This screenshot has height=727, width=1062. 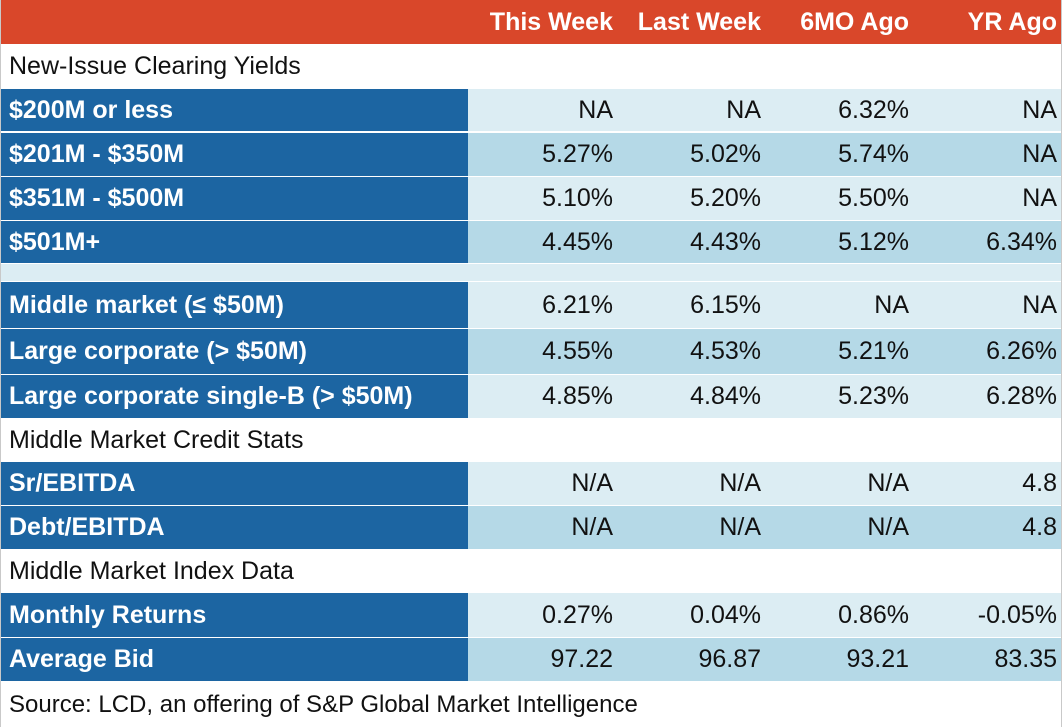 I want to click on data-cell: 96.87, so click(x=690, y=659).